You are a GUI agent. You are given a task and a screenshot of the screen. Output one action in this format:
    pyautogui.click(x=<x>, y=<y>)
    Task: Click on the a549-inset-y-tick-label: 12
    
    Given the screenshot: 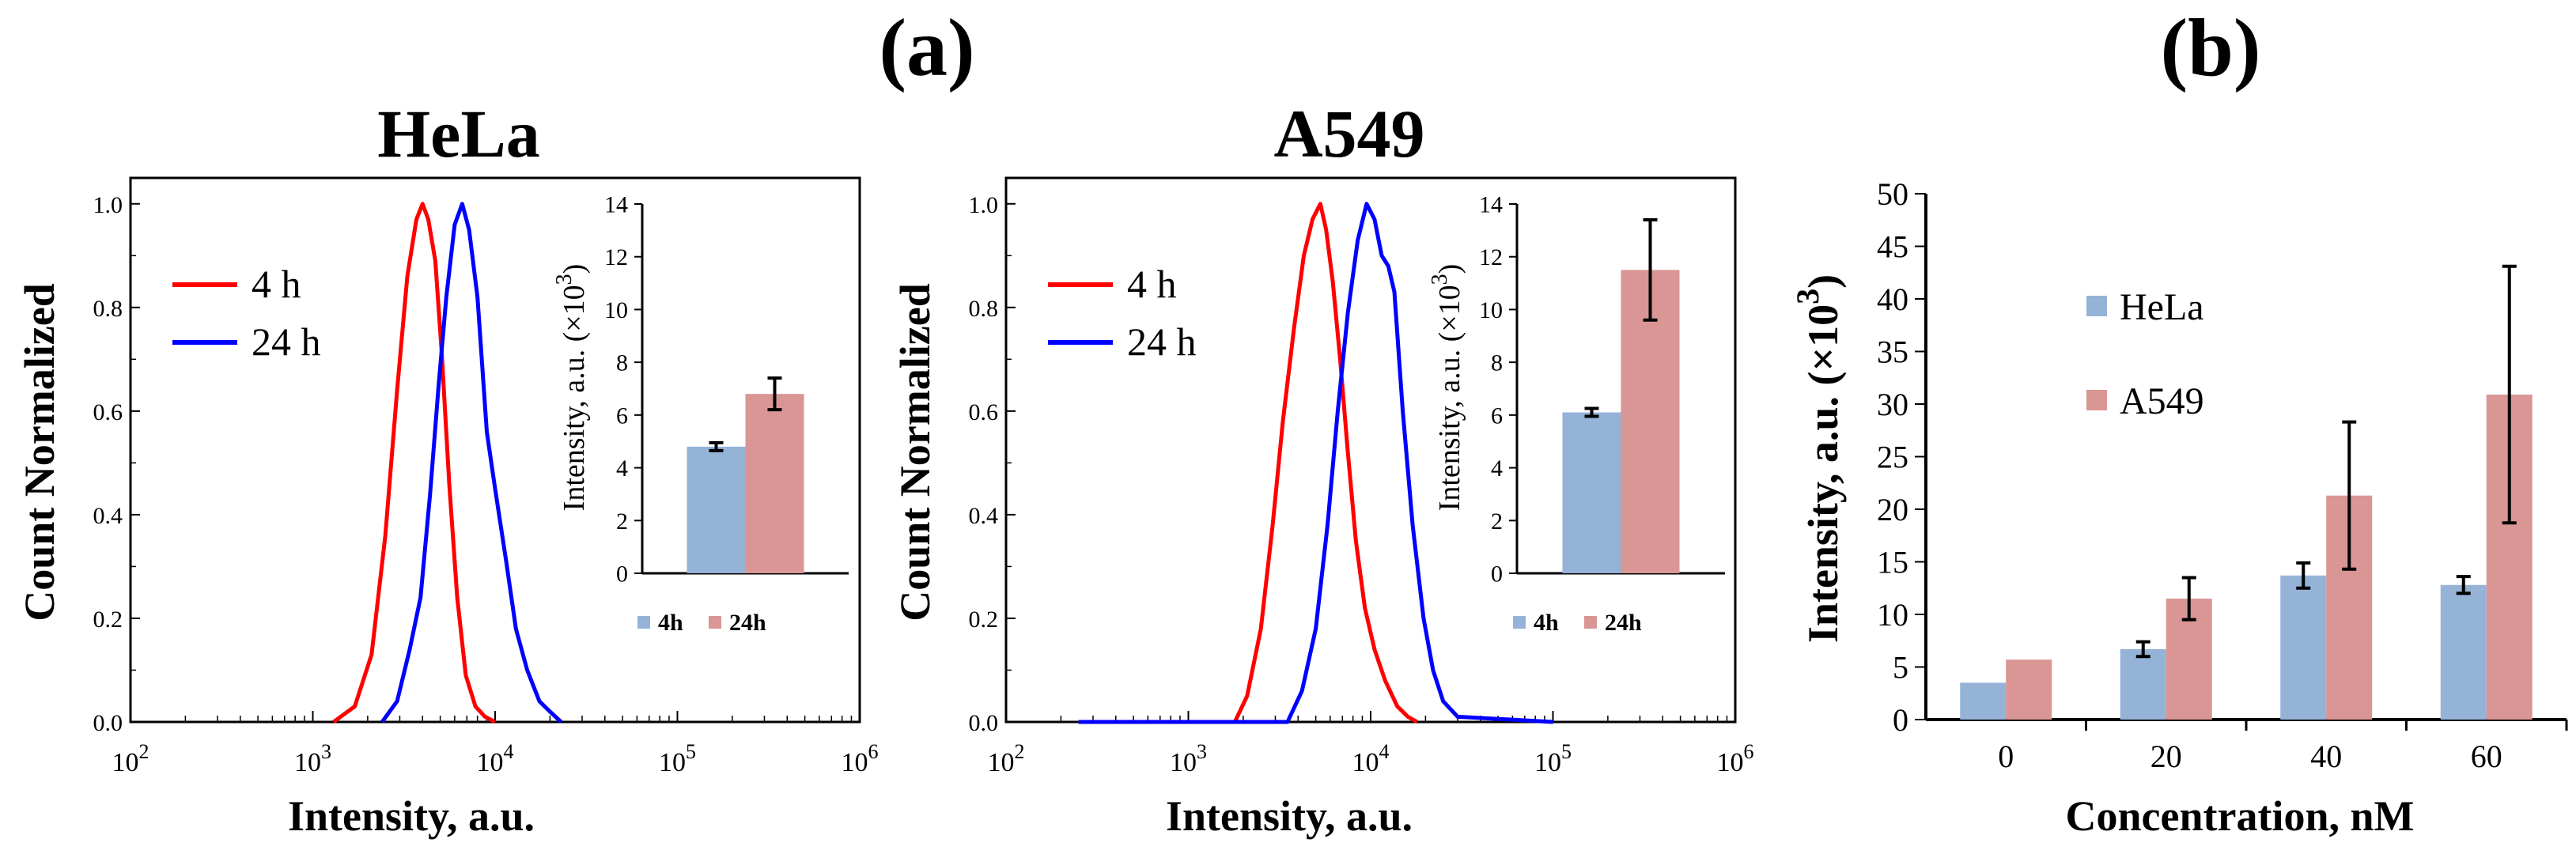 What is the action you would take?
    pyautogui.click(x=1491, y=257)
    